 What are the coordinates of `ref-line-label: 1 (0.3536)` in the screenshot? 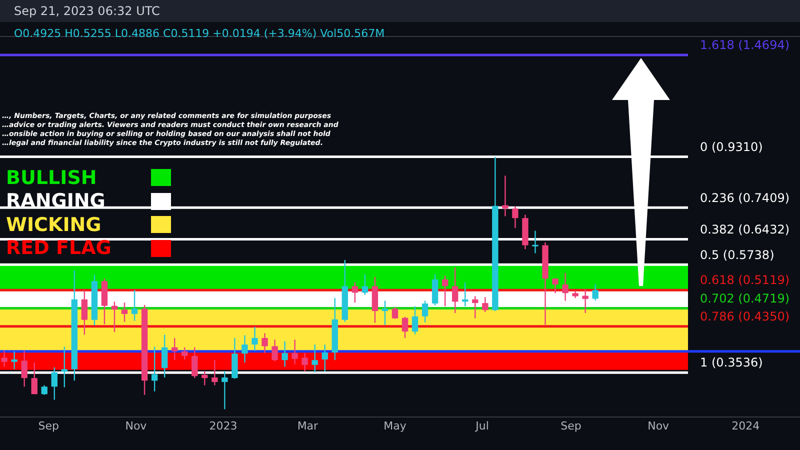 It's located at (731, 363).